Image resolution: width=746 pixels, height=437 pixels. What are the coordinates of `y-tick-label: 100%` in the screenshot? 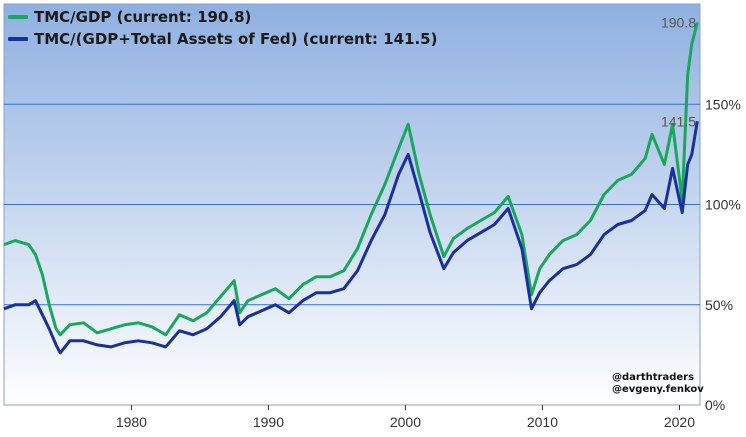 It's located at (723, 205).